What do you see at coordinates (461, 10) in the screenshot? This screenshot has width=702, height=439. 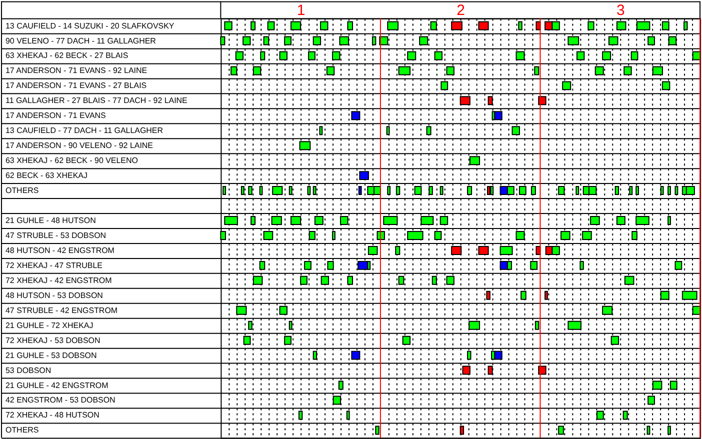 I see `x-tick-label: 2` at bounding box center [461, 10].